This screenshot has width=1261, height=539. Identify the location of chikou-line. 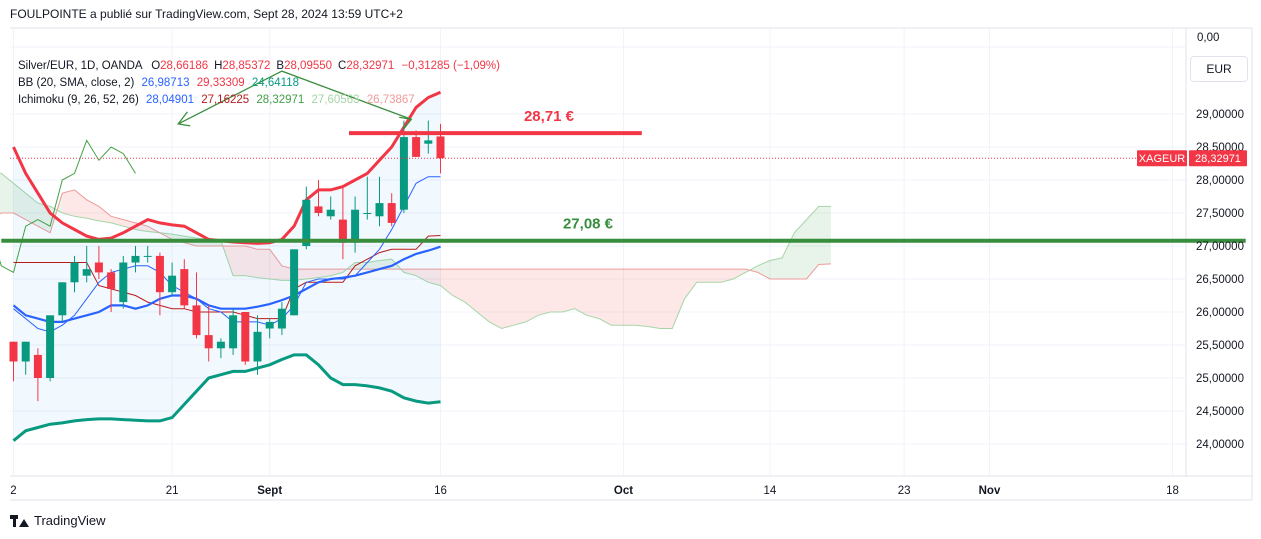
(68, 206).